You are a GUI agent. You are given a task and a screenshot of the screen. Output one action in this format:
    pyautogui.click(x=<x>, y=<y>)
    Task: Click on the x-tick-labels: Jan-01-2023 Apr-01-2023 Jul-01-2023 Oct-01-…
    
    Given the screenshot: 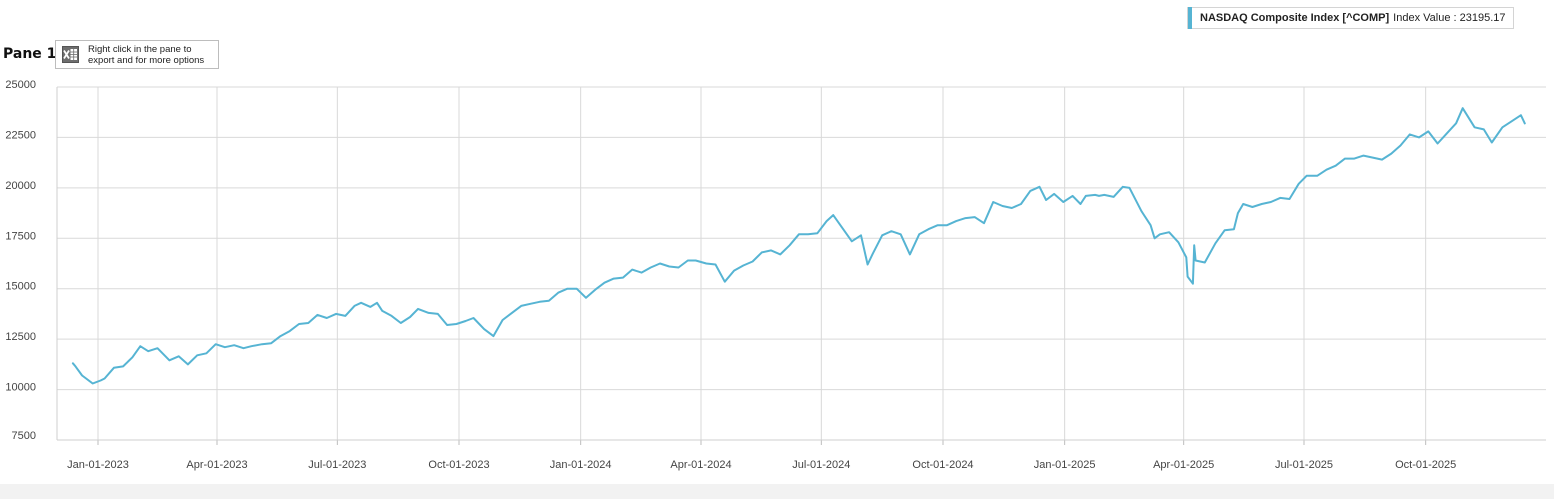 What is the action you would take?
    pyautogui.click(x=761, y=465)
    